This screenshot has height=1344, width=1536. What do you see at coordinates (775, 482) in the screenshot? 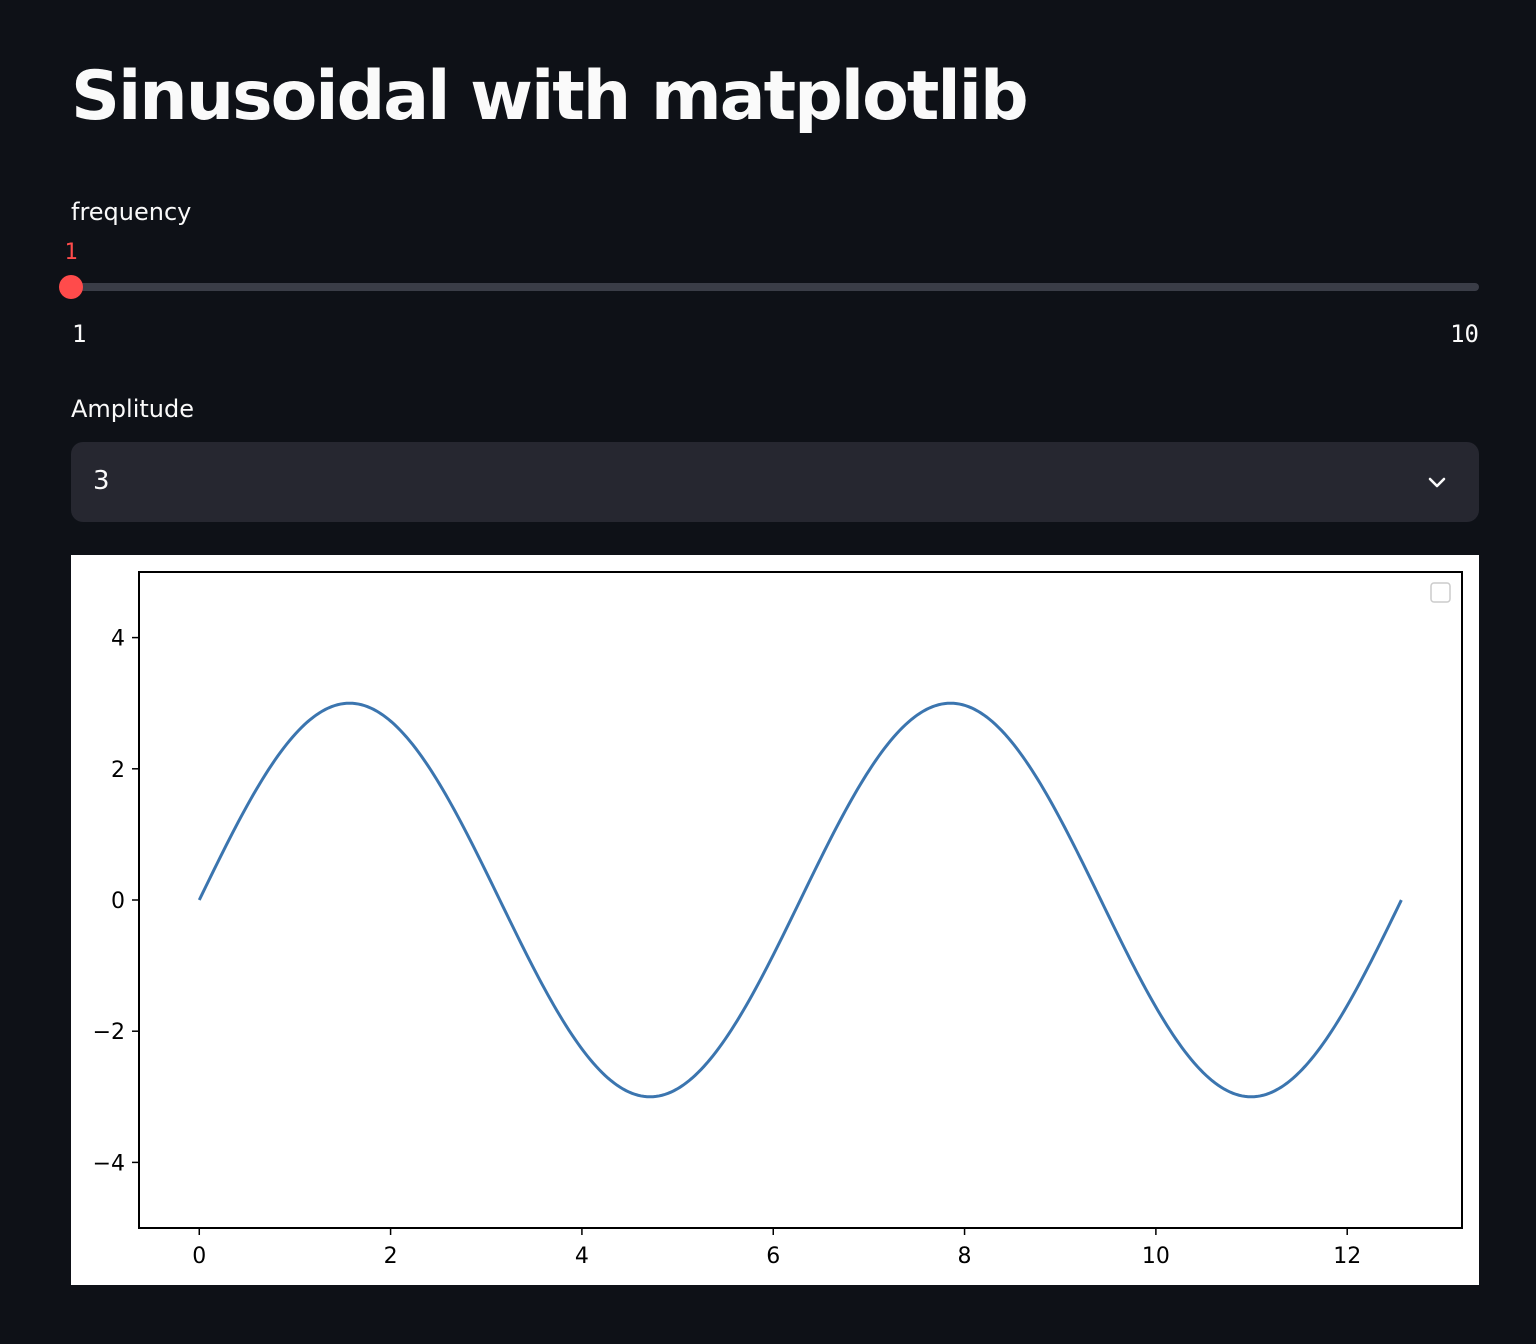
I see `amplitude-select: 3` at bounding box center [775, 482].